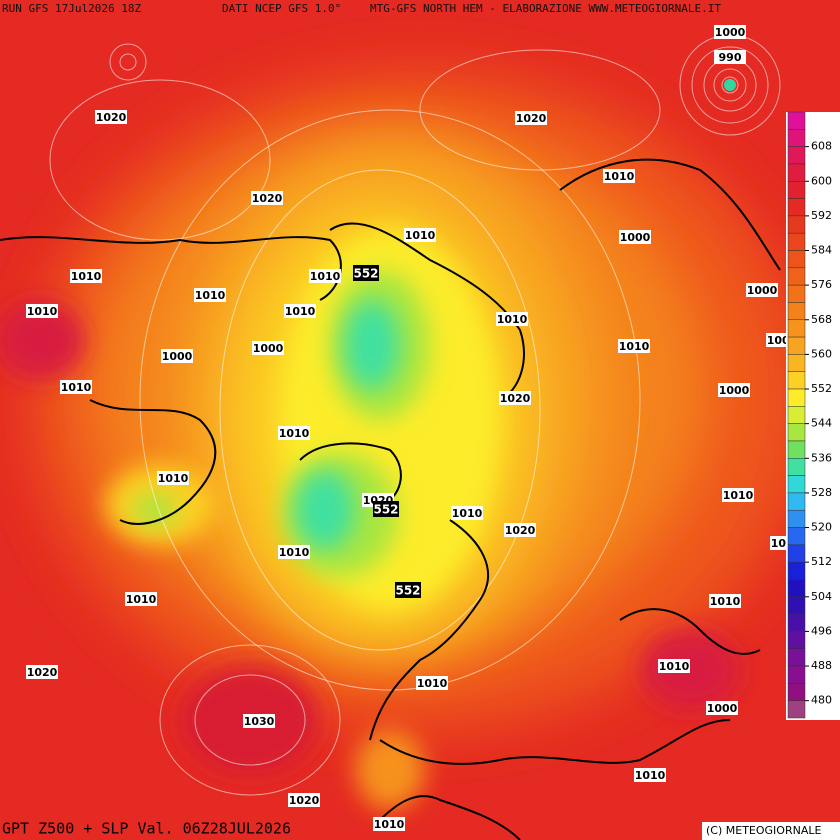 This screenshot has height=840, width=840. Describe the element at coordinates (821, 561) in the screenshot. I see `colorbar-tick-label: 512` at that location.